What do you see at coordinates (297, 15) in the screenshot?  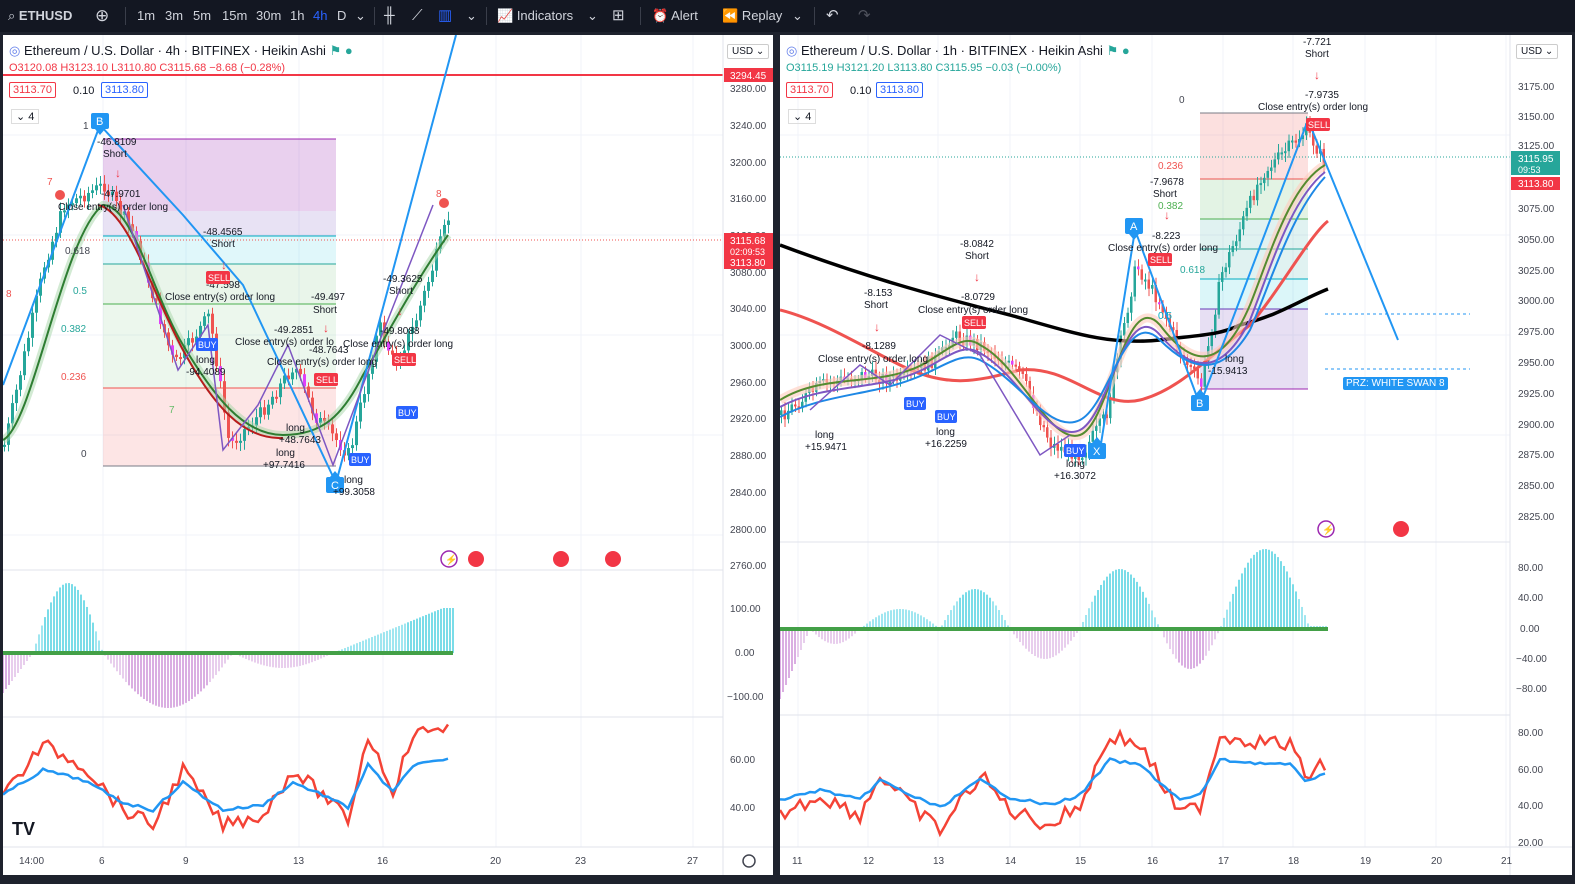 I see `interval-1h: 1h` at bounding box center [297, 15].